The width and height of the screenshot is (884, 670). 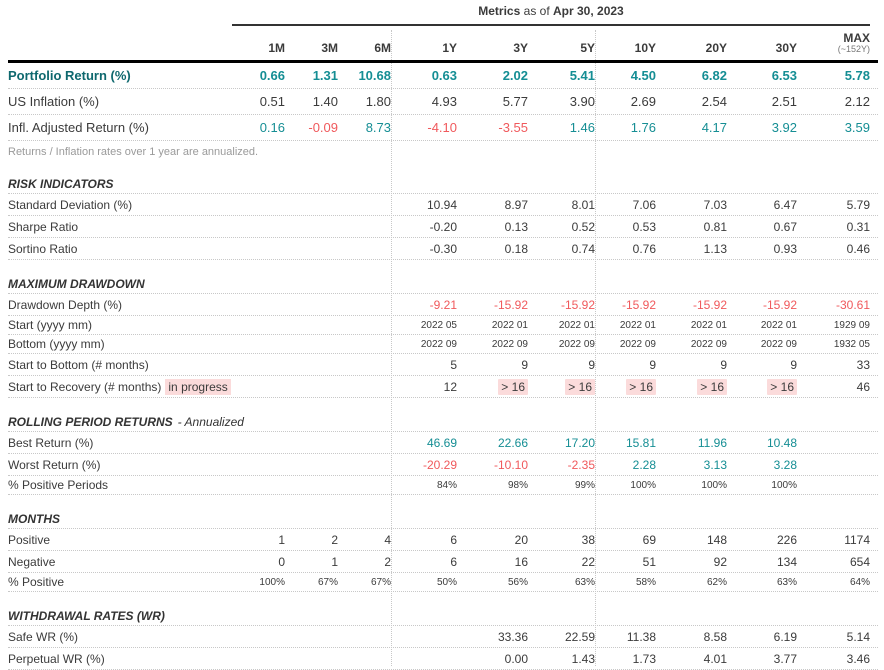 What do you see at coordinates (43, 226) in the screenshot?
I see `row-label: Sharpe Ratio` at bounding box center [43, 226].